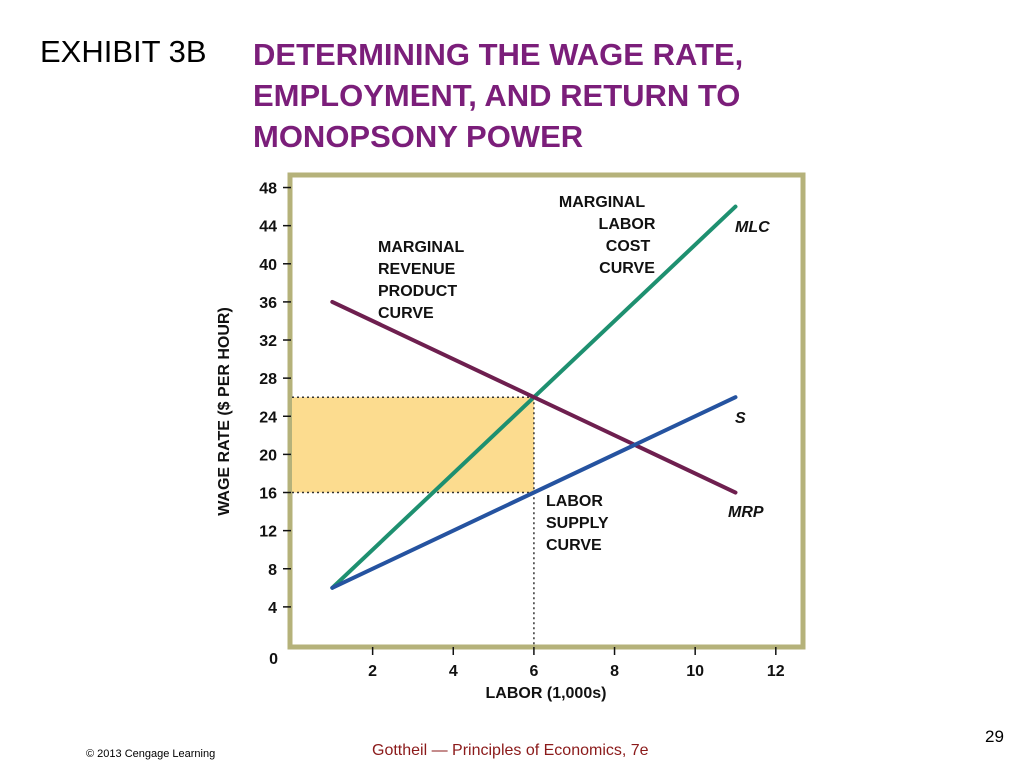 The width and height of the screenshot is (1024, 768). Describe the element at coordinates (418, 136) in the screenshot. I see `title-line: MONOPSONY POWER` at that location.